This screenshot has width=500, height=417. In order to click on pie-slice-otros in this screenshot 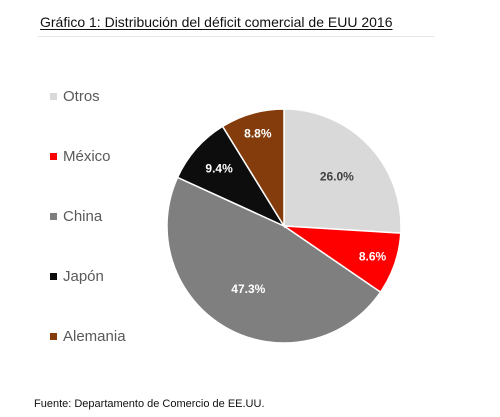, I will do `click(342, 171)`.